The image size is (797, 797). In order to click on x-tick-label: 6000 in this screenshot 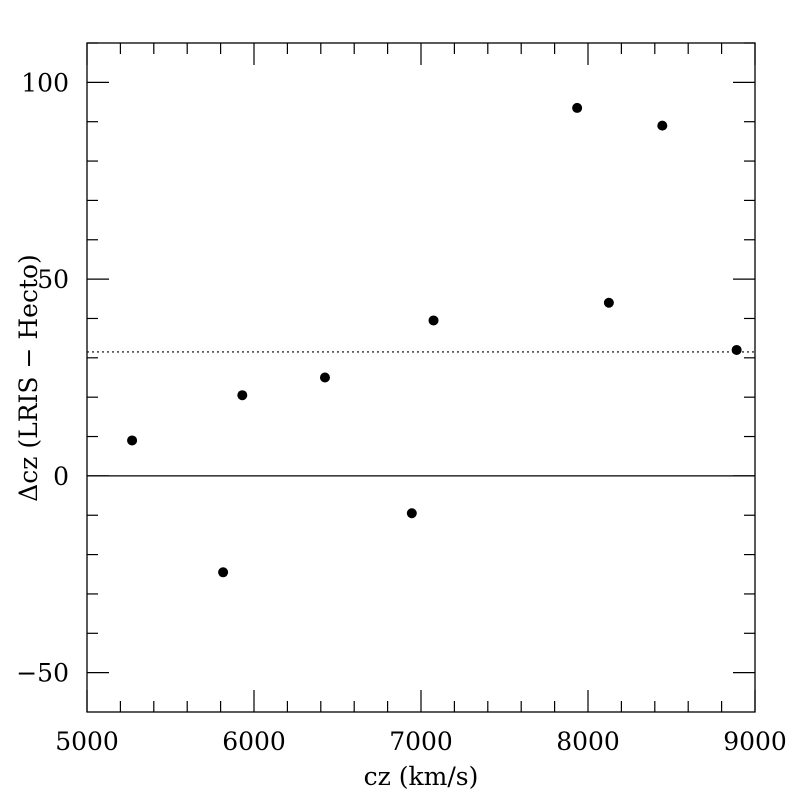, I will do `click(254, 741)`.